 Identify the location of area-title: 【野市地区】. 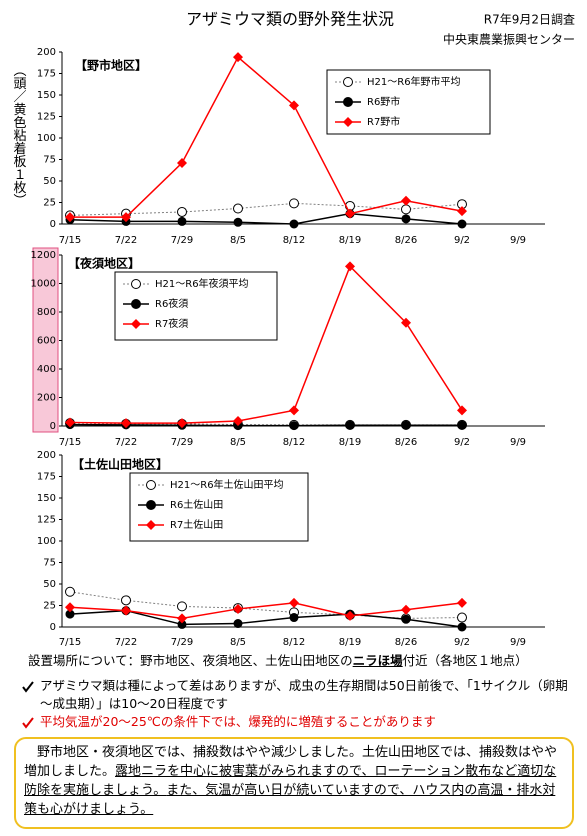
(111, 65).